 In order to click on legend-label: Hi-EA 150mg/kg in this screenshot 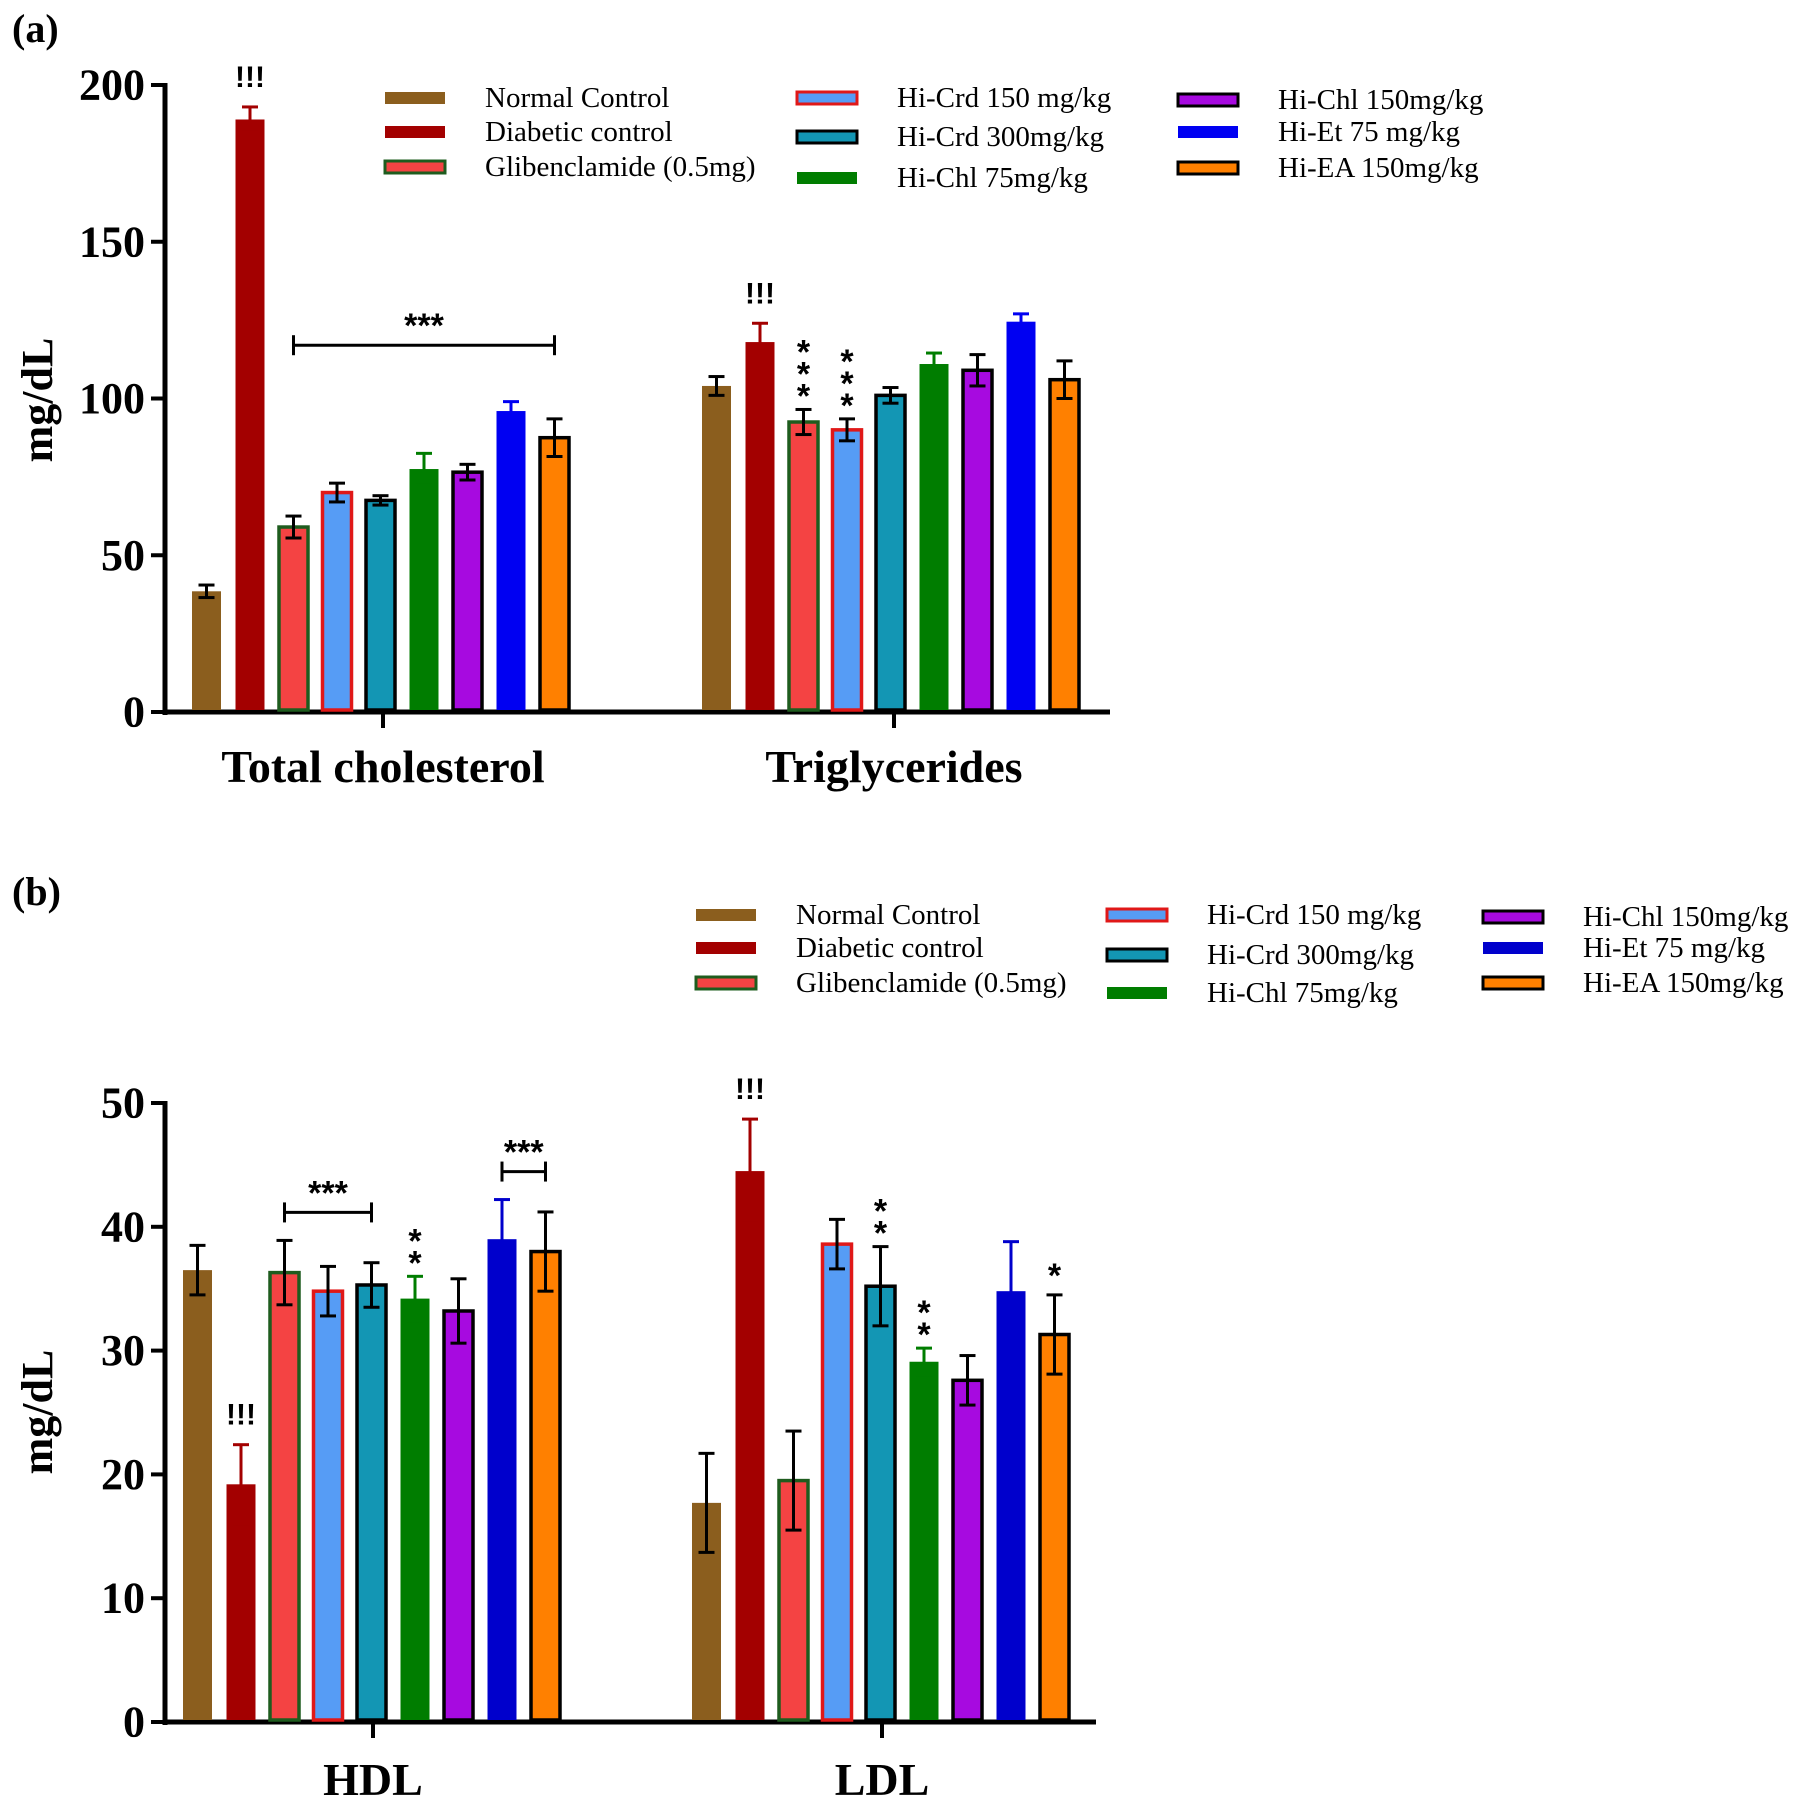, I will do `click(1683, 983)`.